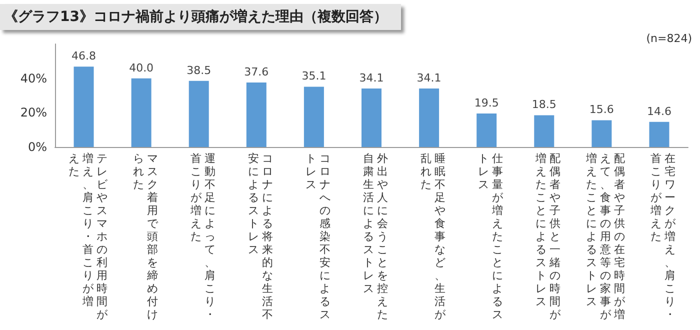 The image size is (700, 330). Describe the element at coordinates (33, 78) in the screenshot. I see `y-tick-label: 40%` at that location.